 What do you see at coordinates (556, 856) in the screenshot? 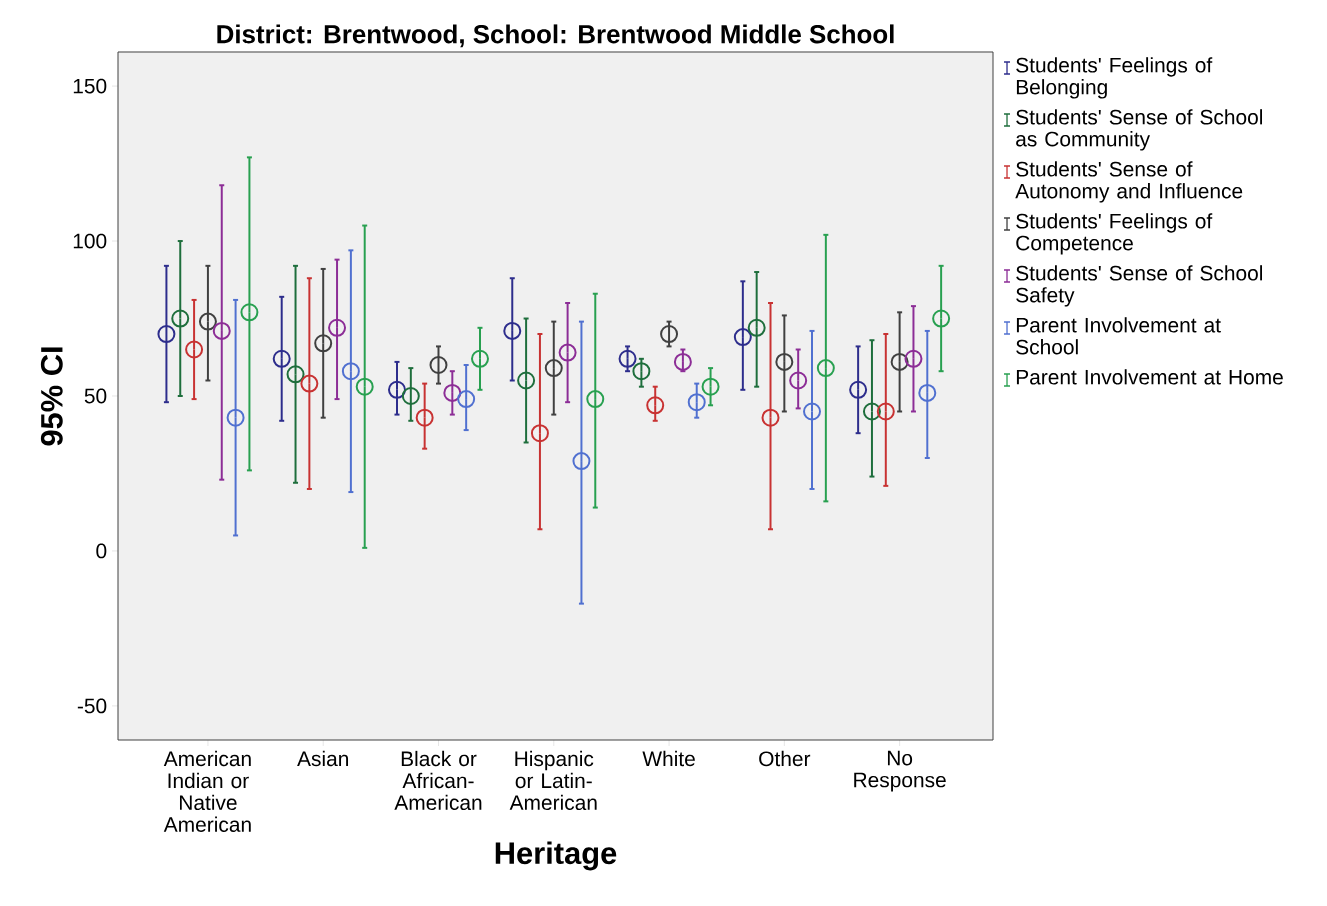
I see `x-axis-title: Heritage` at bounding box center [556, 856].